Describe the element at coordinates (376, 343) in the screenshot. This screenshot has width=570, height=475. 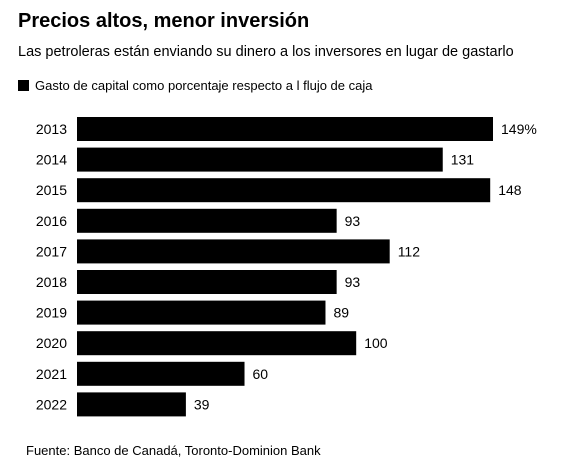
I see `value-label-2020: 100` at that location.